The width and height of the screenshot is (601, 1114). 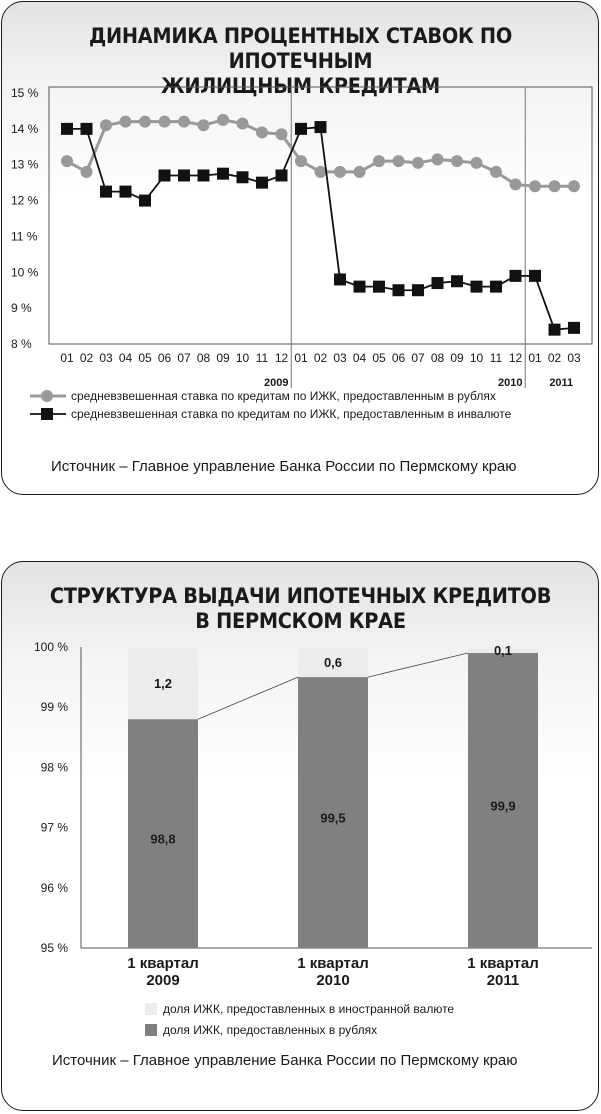 What do you see at coordinates (360, 358) in the screenshot?
I see `x-tick-label: 04` at bounding box center [360, 358].